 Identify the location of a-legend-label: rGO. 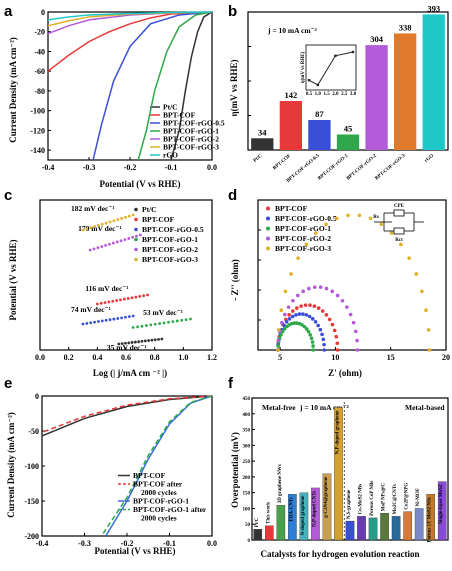
(170, 155).